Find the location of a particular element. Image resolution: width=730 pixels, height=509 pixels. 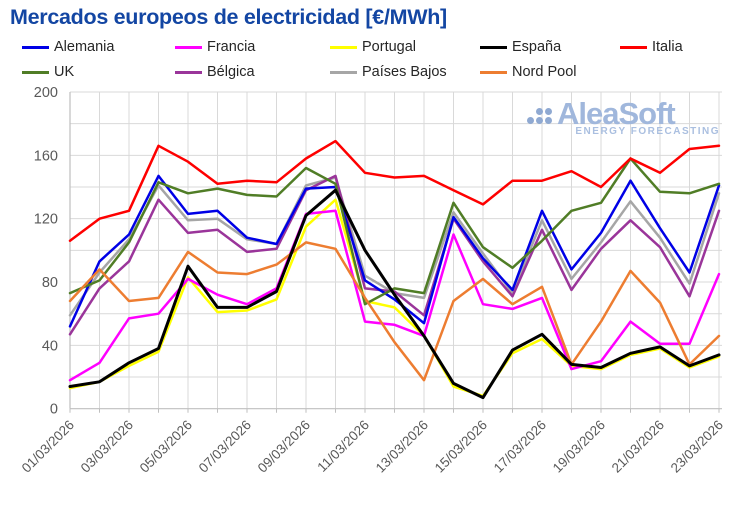

legend-label-belgica: Bélgica is located at coordinates (231, 72).